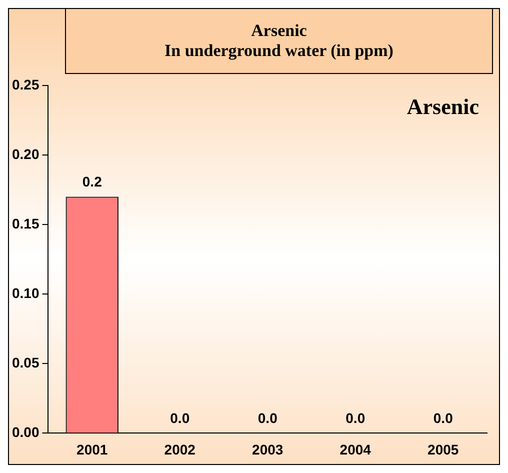 The height and width of the screenshot is (473, 508). What do you see at coordinates (26, 154) in the screenshot?
I see `y-tick-label: 0.20` at bounding box center [26, 154].